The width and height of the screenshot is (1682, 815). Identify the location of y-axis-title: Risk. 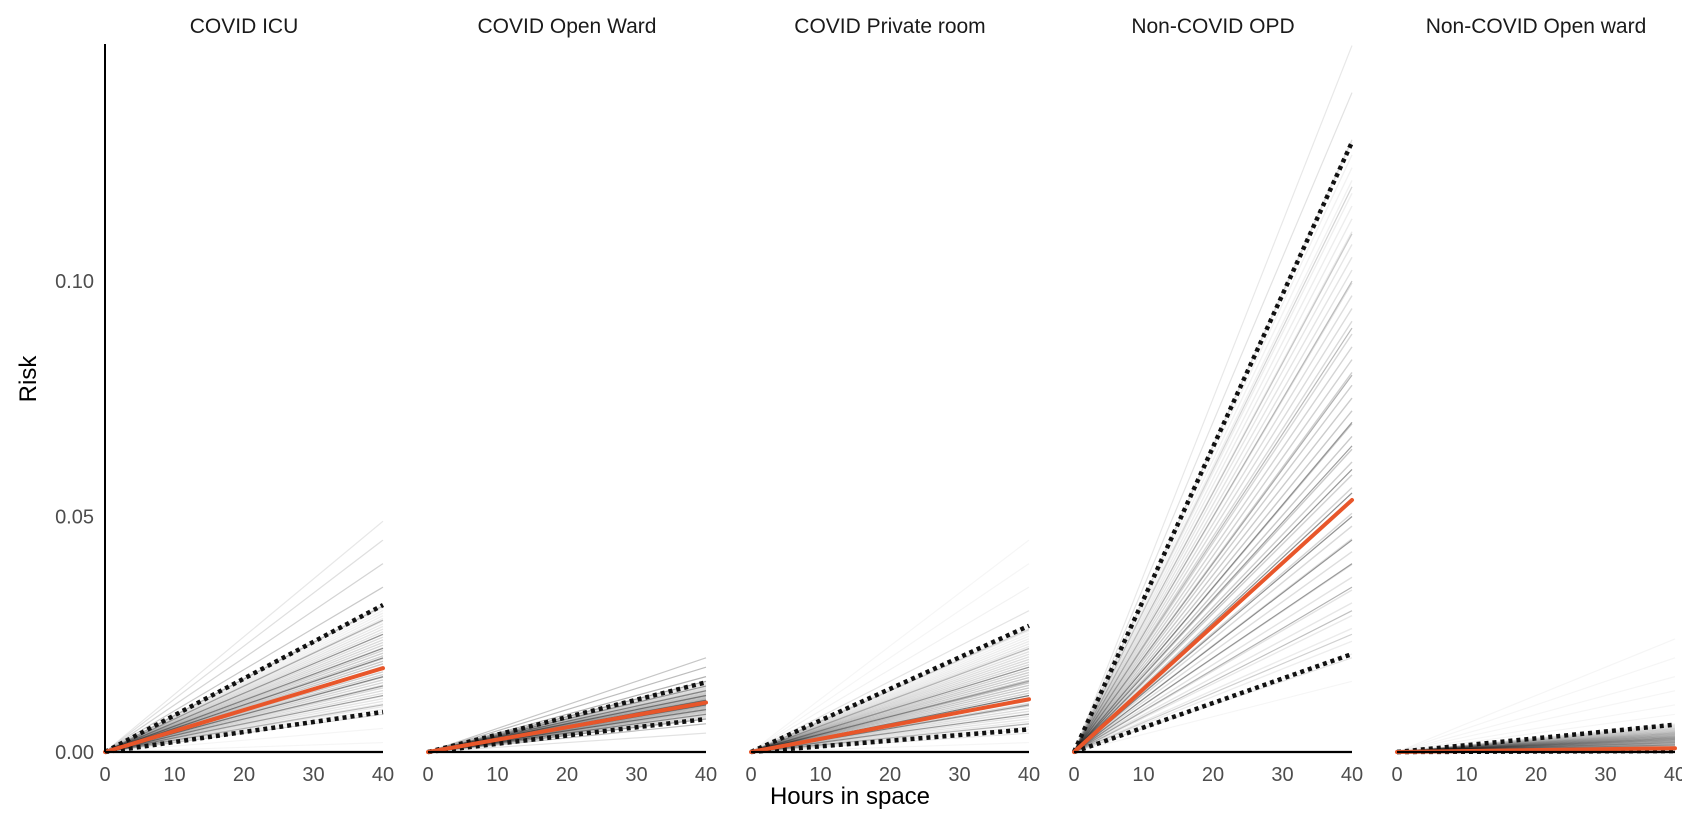
(28, 379).